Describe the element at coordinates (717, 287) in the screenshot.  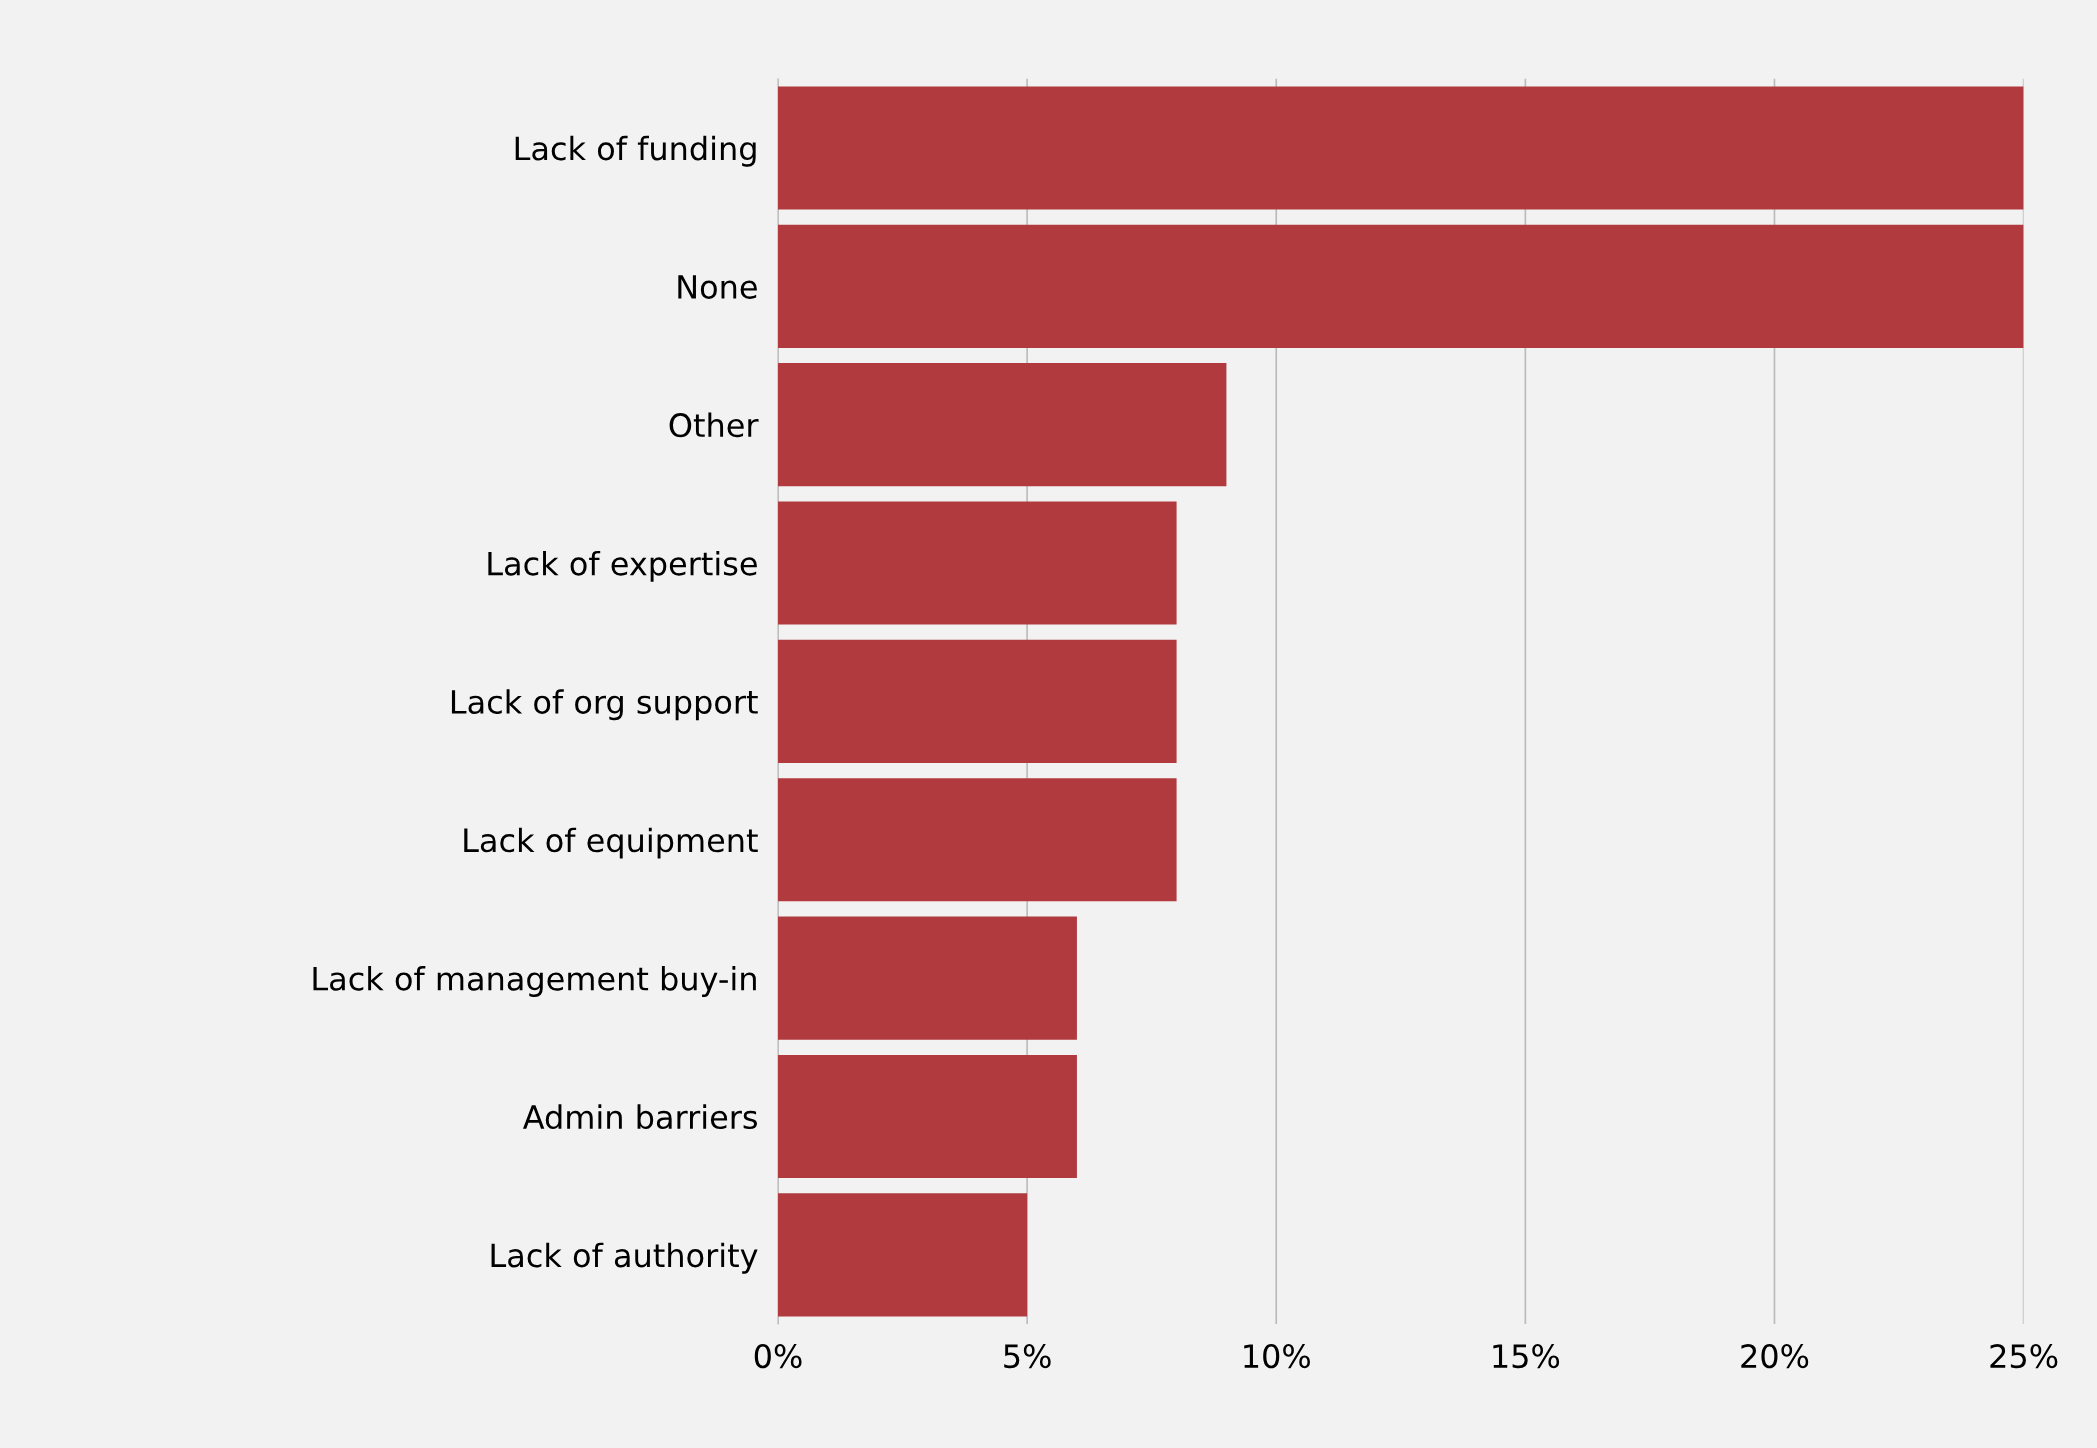
I see `y-tick-label: None` at that location.